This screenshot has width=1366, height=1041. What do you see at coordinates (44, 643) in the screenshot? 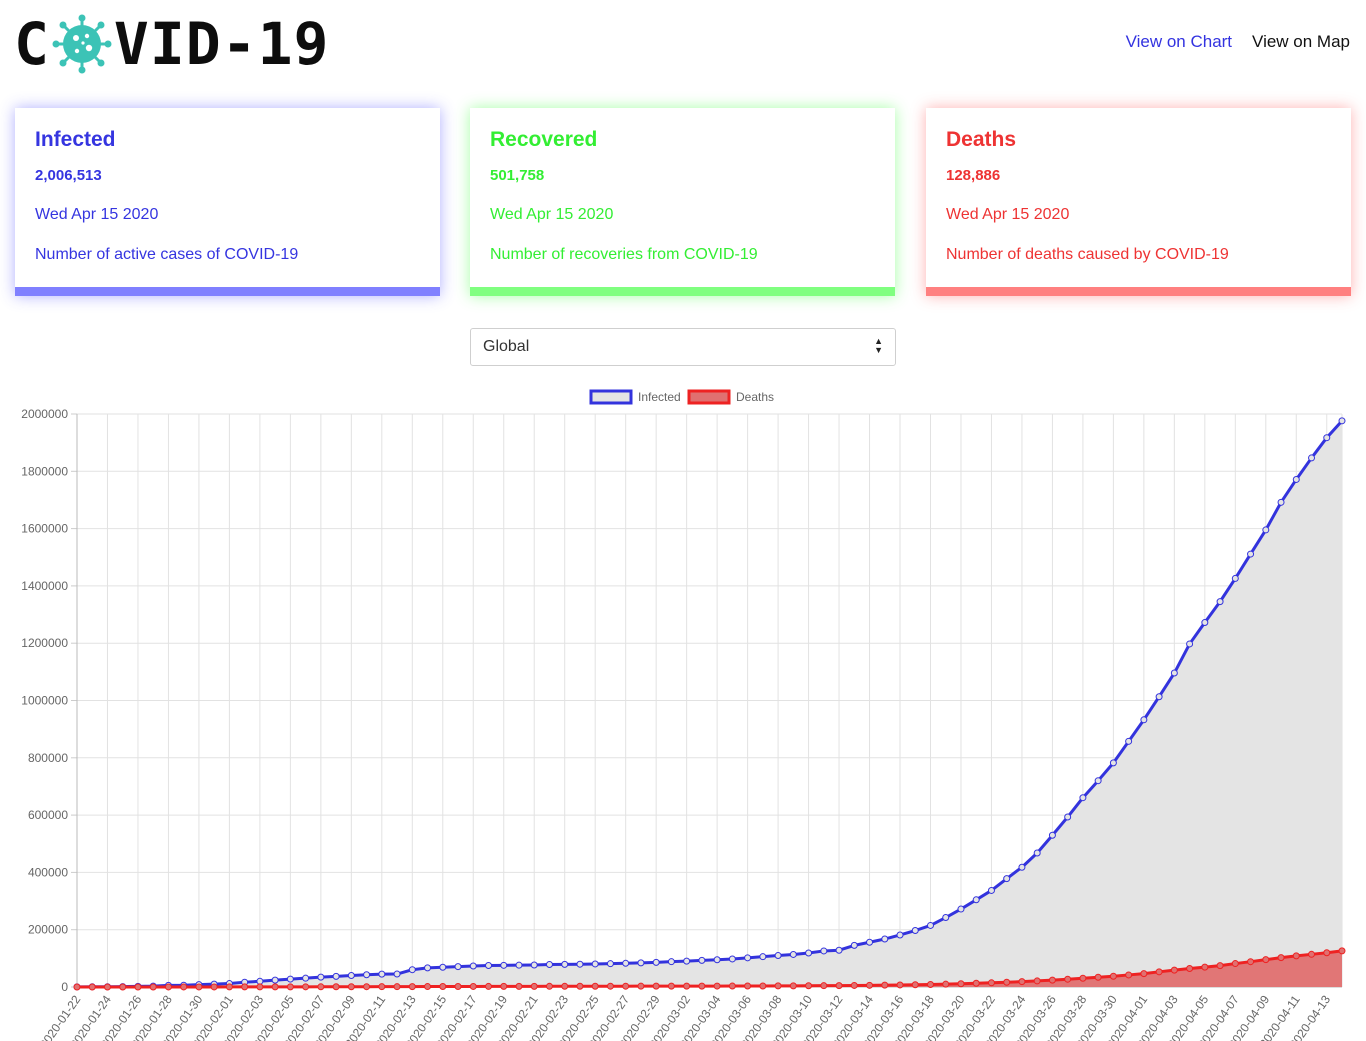
I see `y-tick-label: 1200000` at bounding box center [44, 643].